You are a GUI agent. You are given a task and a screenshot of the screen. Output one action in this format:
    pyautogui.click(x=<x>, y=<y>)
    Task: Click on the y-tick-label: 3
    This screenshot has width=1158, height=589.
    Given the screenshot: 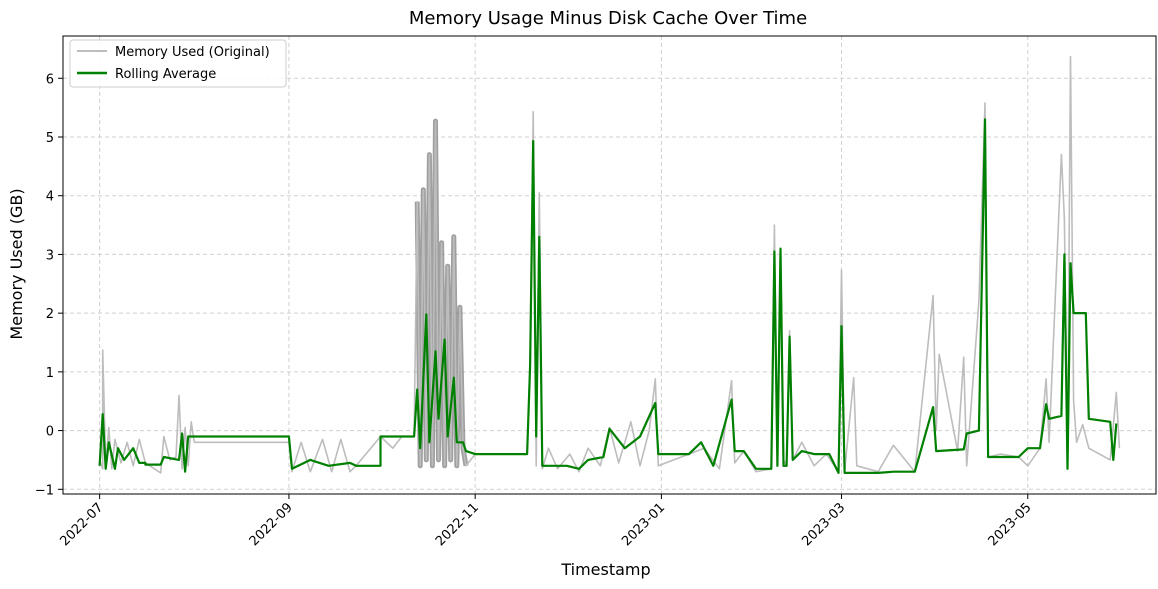 What is the action you would take?
    pyautogui.click(x=50, y=255)
    